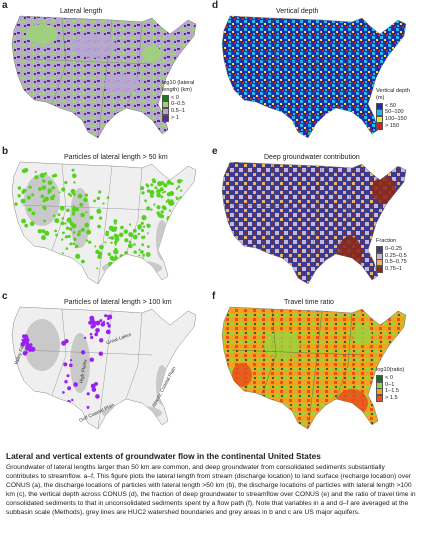  What do you see at coordinates (314, 77) in the screenshot?
I see `map-vertical-depth` at bounding box center [314, 77].